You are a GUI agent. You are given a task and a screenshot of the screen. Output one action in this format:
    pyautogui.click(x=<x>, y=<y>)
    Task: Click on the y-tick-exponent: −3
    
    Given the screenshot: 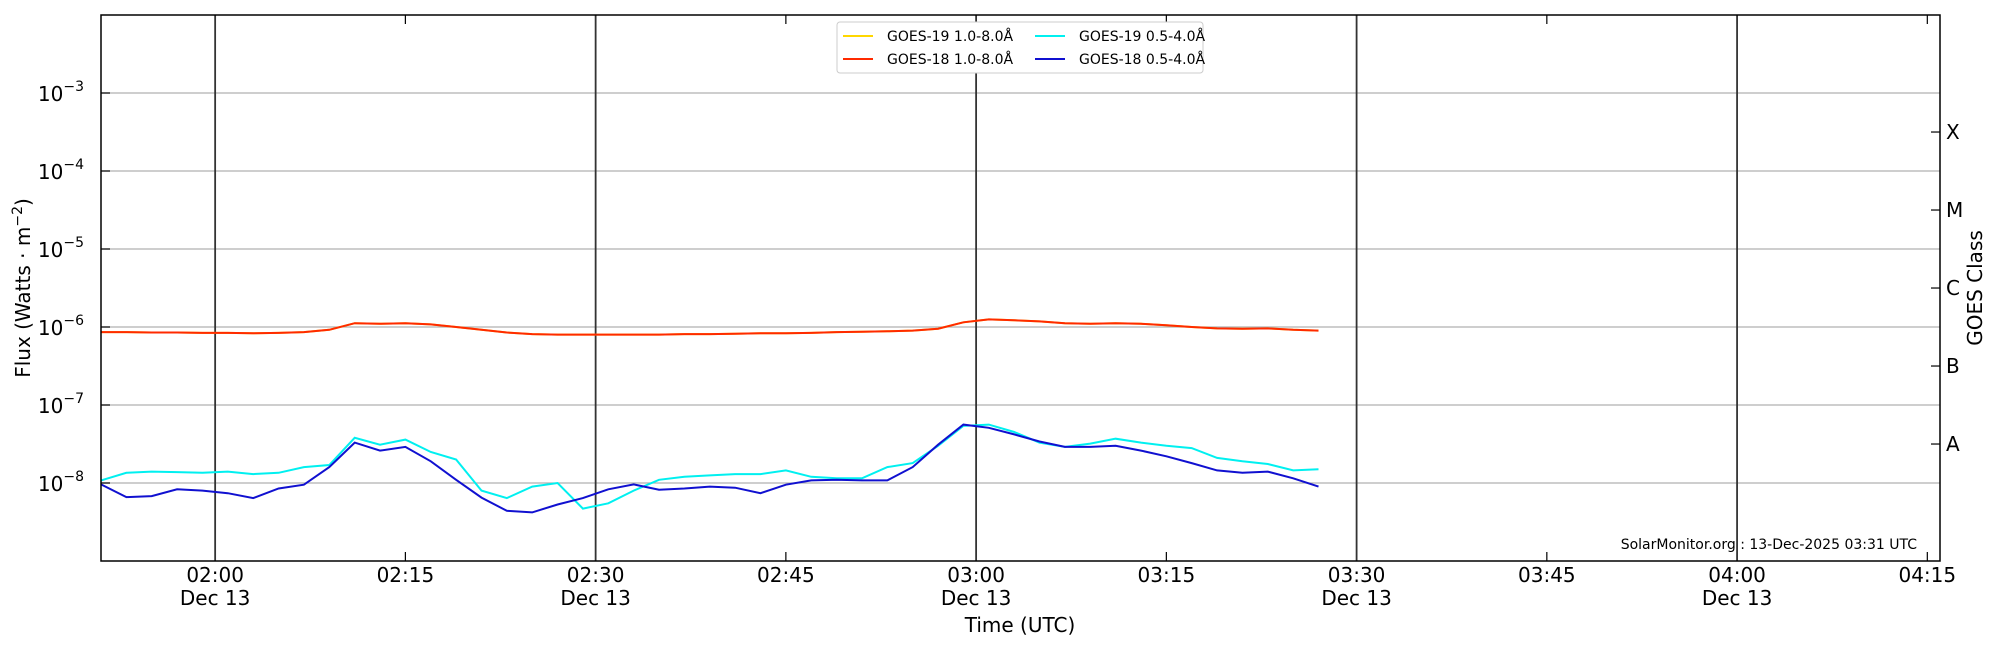 What is the action you would take?
    pyautogui.click(x=73, y=87)
    